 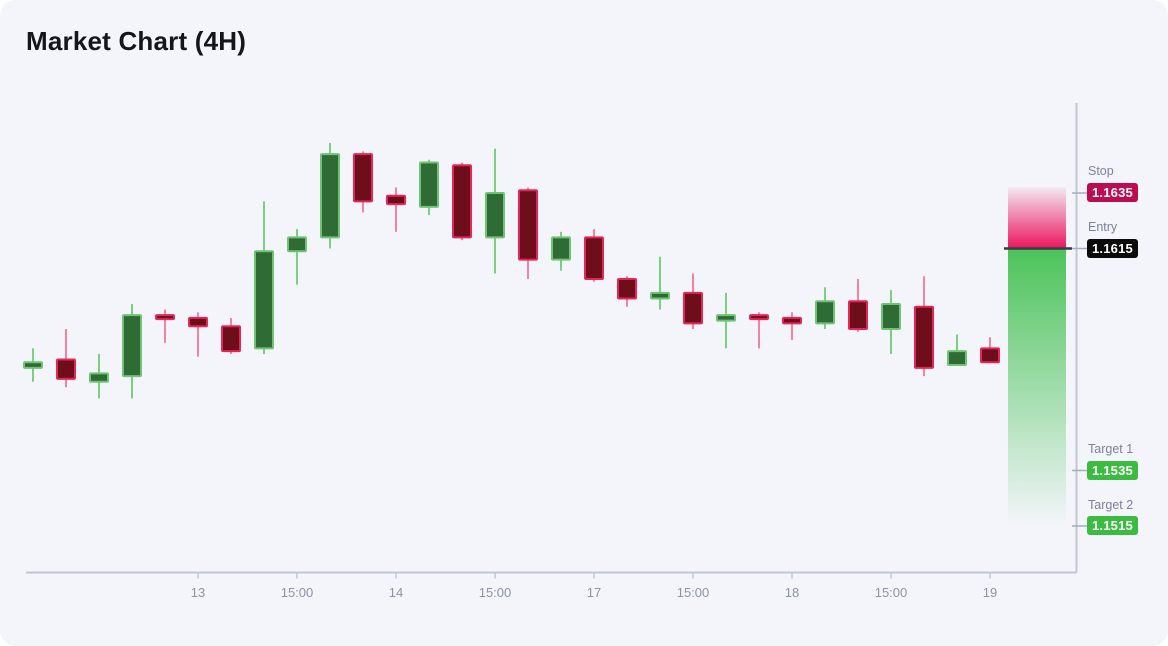 What do you see at coordinates (1111, 505) in the screenshot?
I see `target2-label: Target 2` at bounding box center [1111, 505].